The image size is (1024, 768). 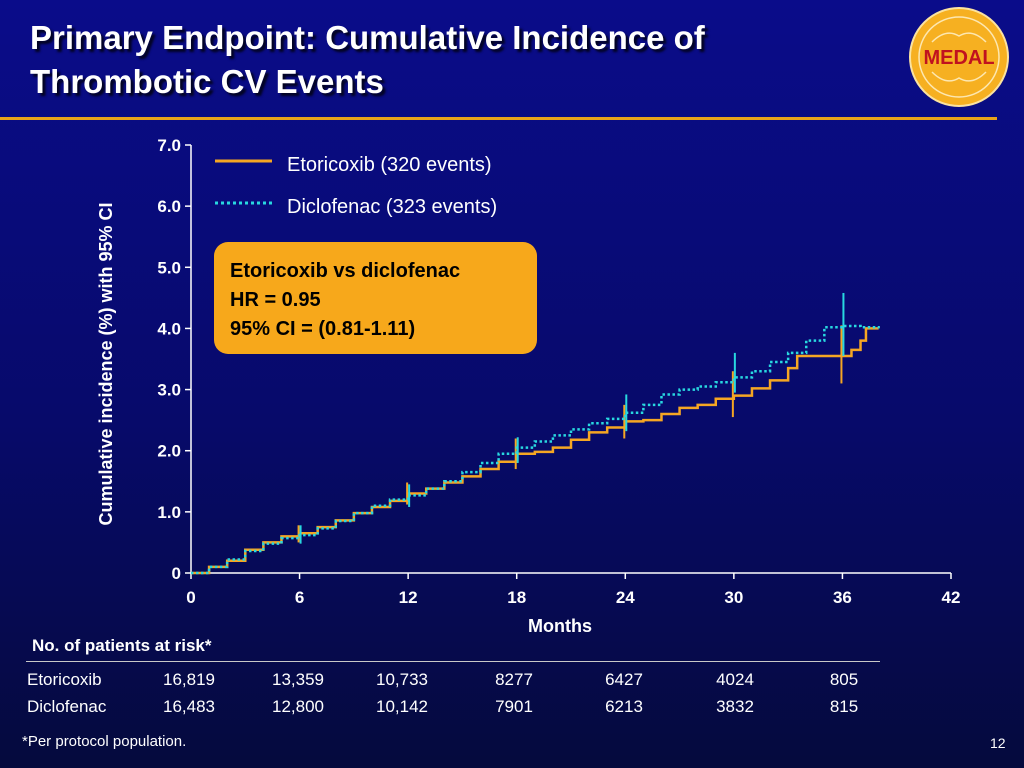 What do you see at coordinates (453, 661) in the screenshot?
I see `risk-table-divider` at bounding box center [453, 661].